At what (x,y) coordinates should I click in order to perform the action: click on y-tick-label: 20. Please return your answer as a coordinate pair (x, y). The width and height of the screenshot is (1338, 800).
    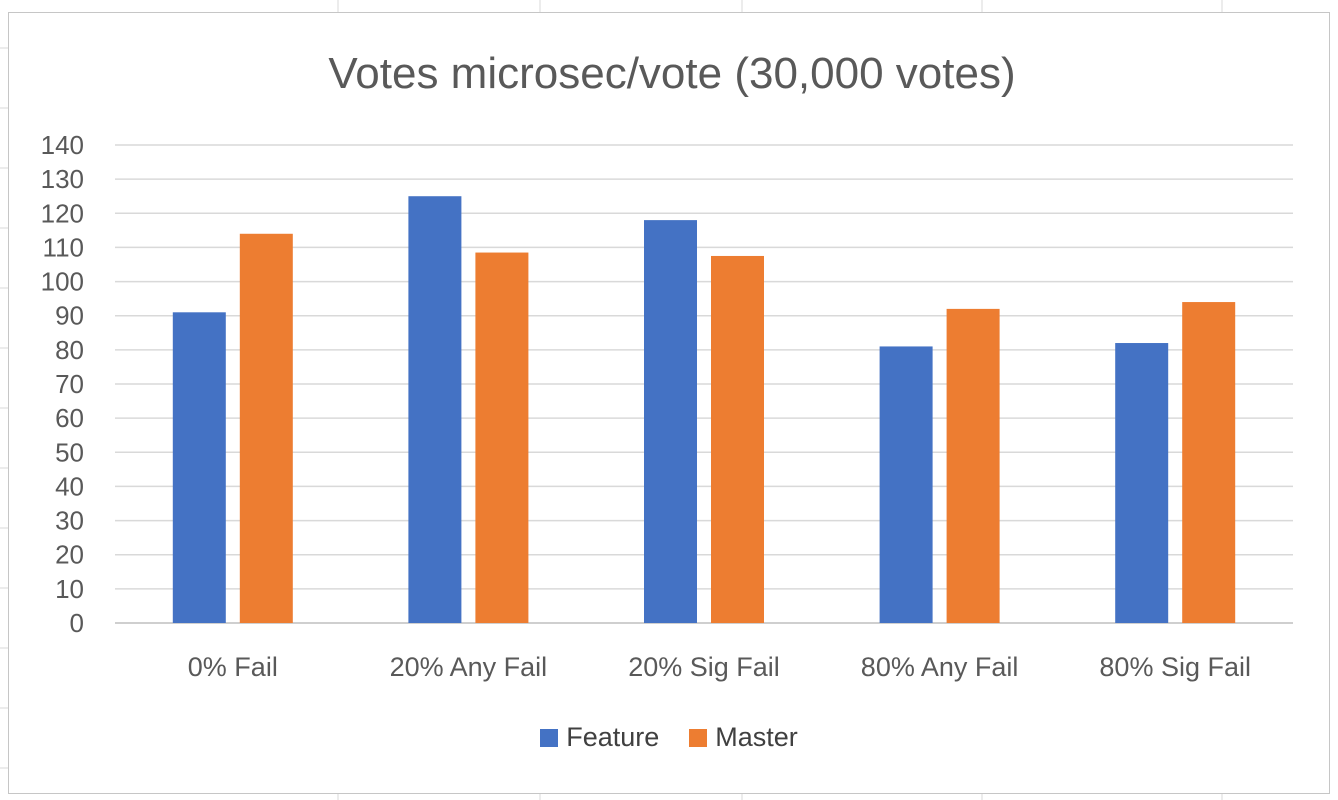
    Looking at the image, I should click on (69, 555).